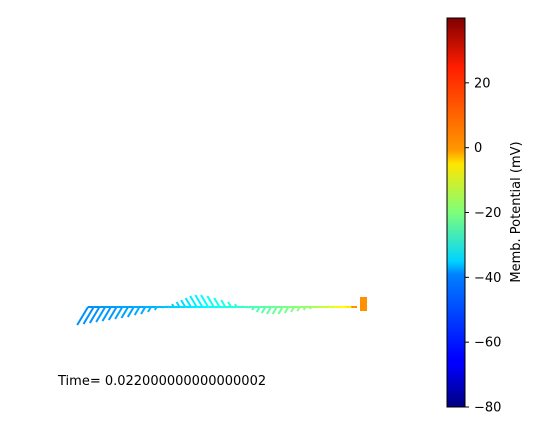 The height and width of the screenshot is (424, 536). Describe the element at coordinates (482, 83) in the screenshot. I see `colorbar-tick-label: 20` at that location.